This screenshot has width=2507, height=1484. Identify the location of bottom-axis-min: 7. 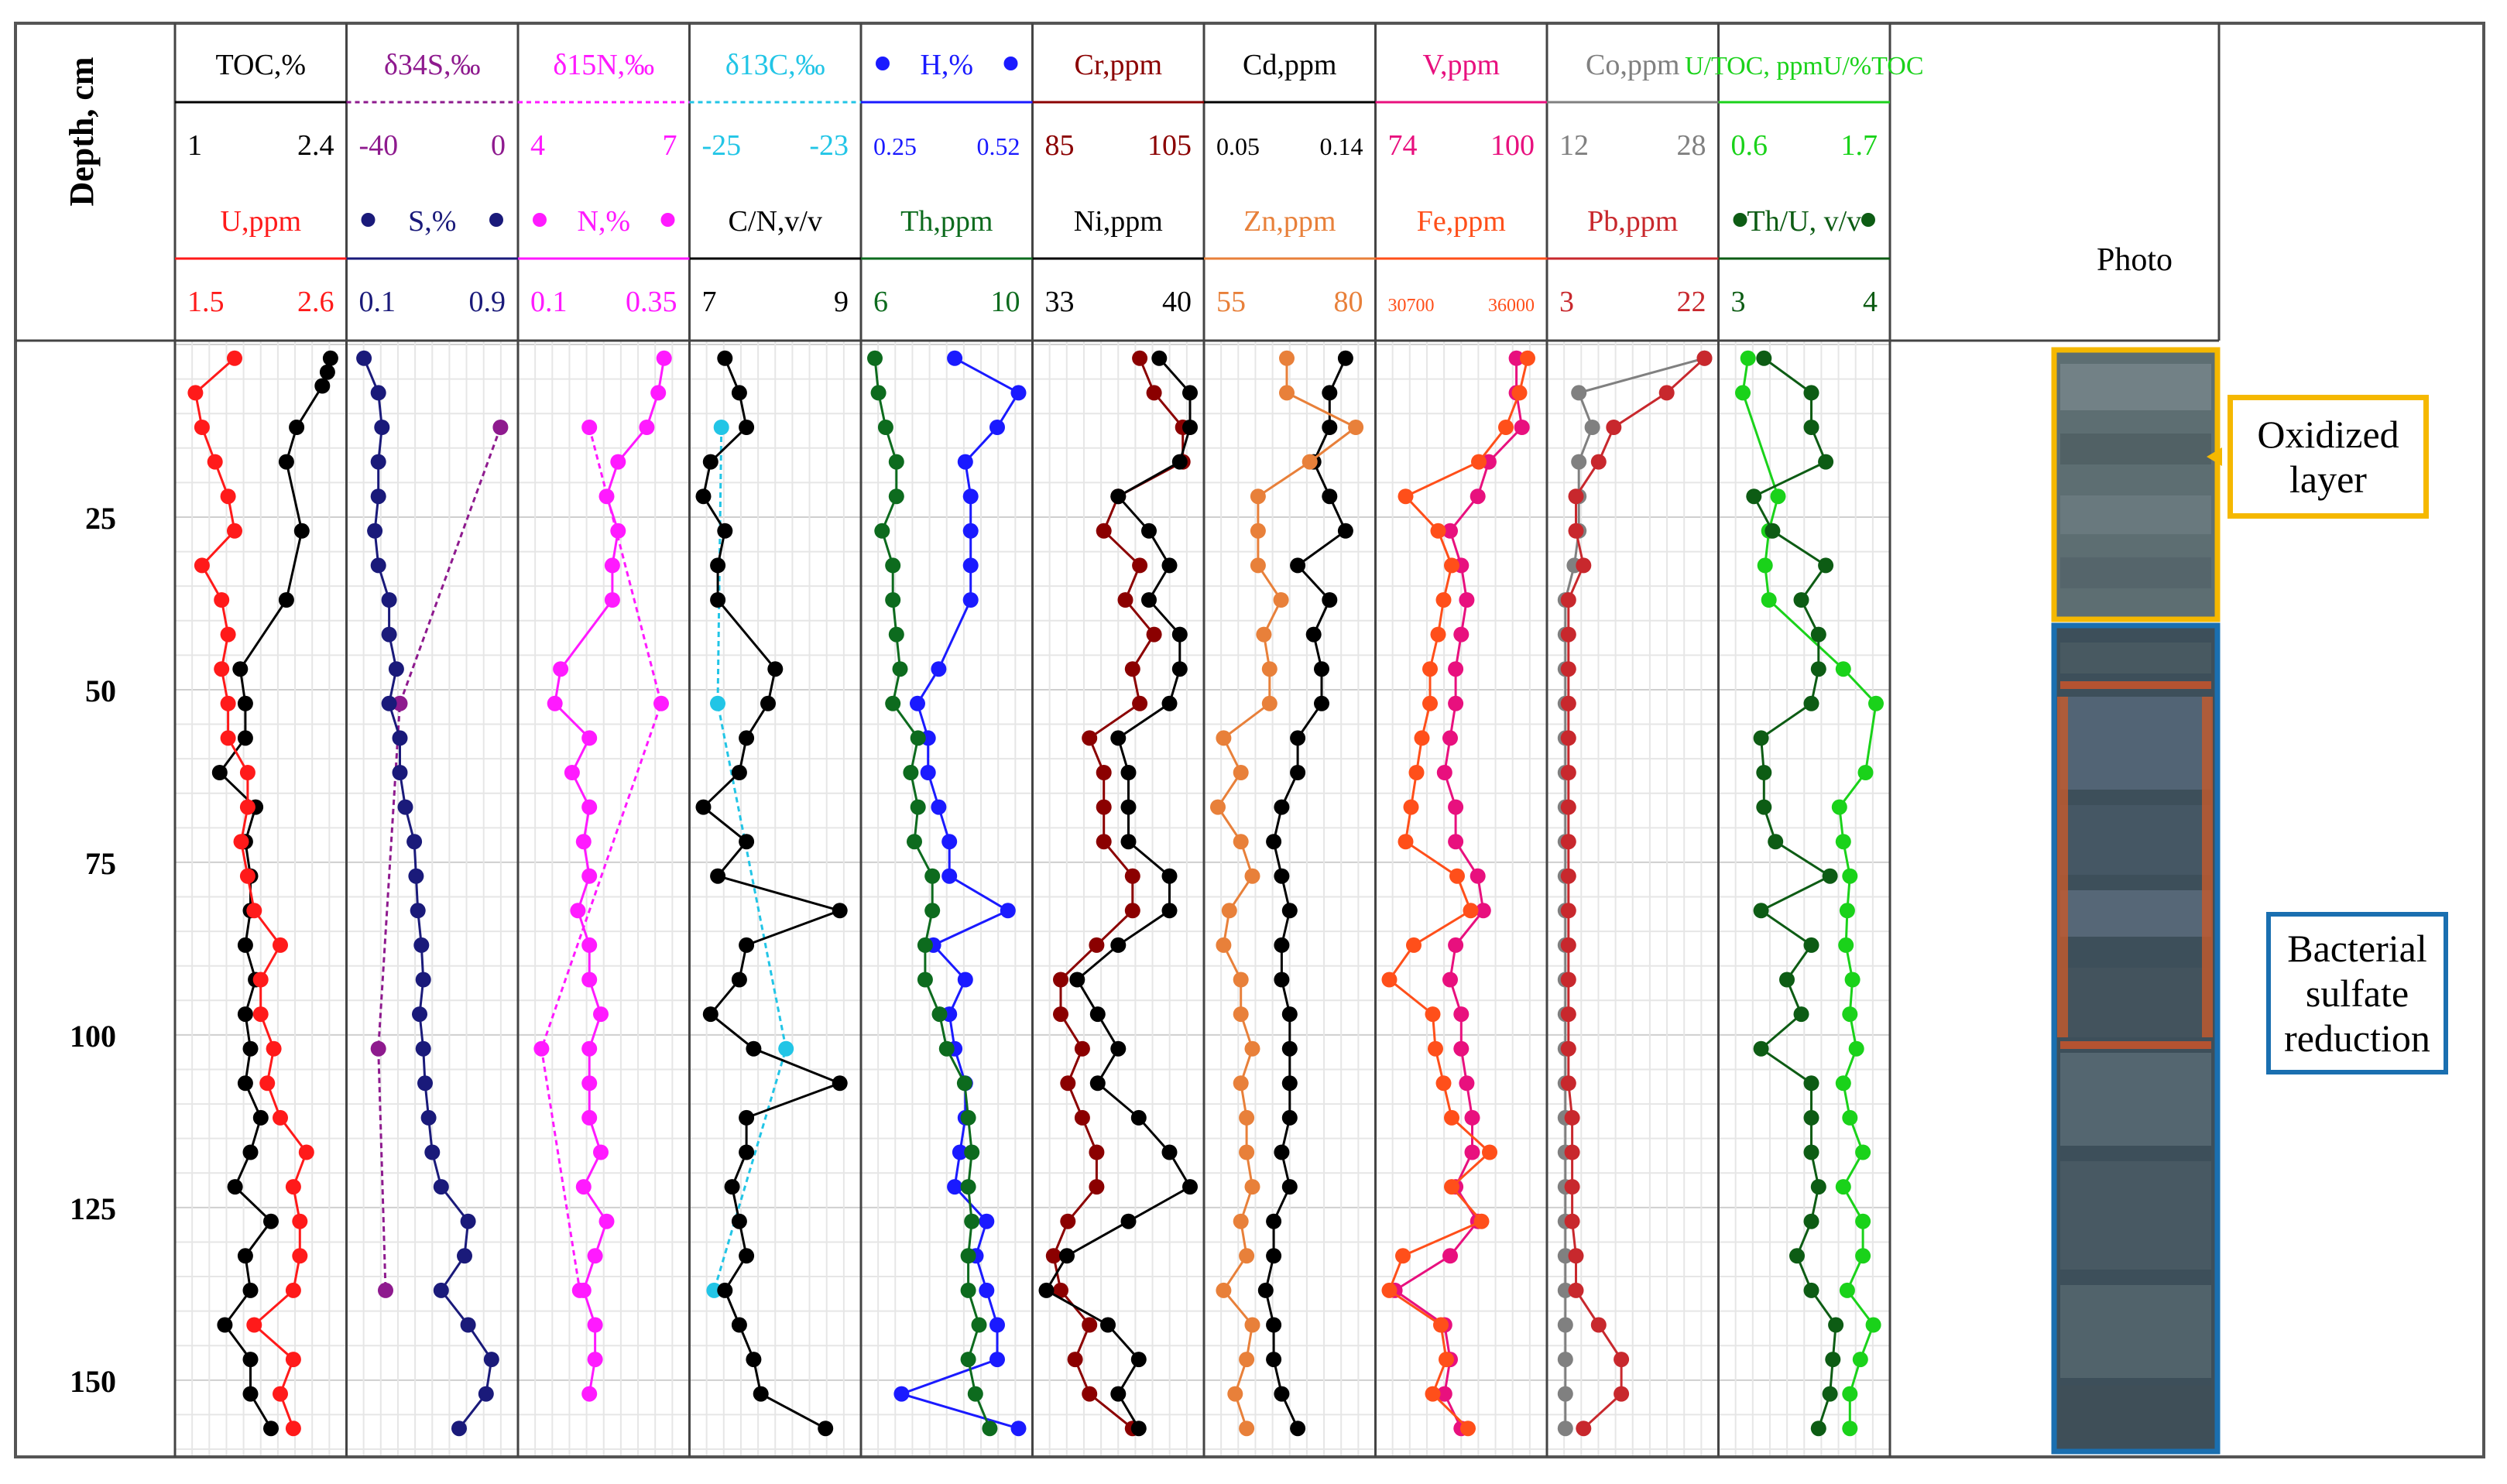
(709, 302).